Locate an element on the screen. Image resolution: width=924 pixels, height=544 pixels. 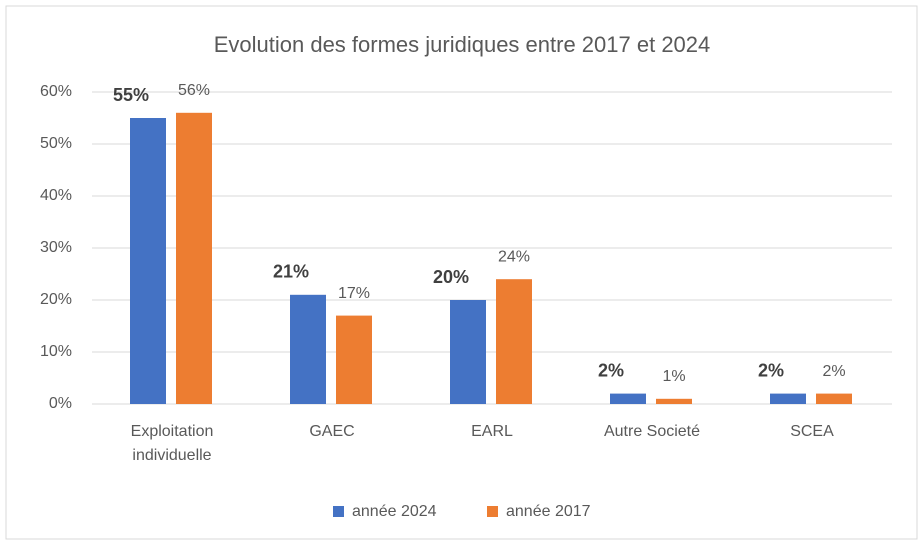
data-label: 1% is located at coordinates (673, 376).